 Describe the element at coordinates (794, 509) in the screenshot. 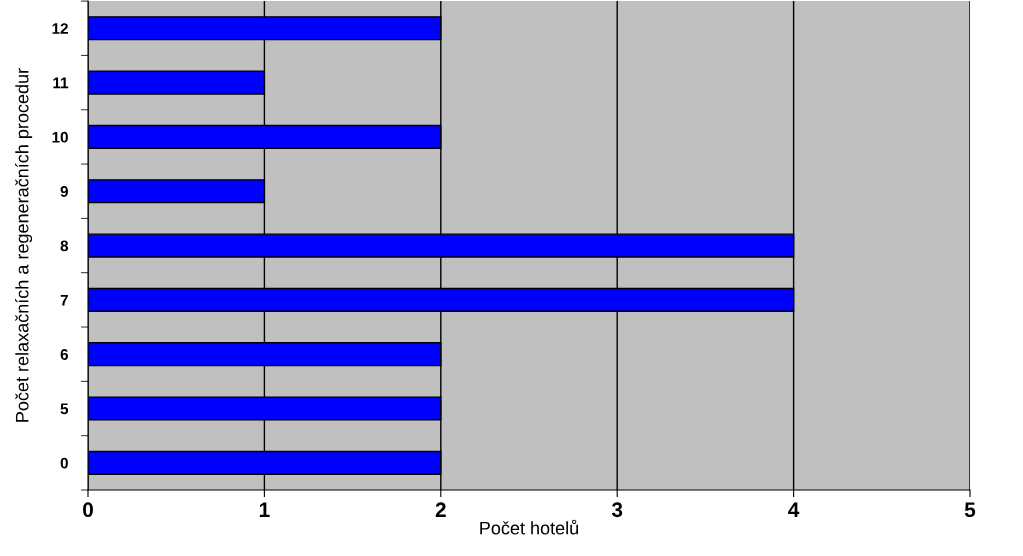

I see `x-tick-label: 4` at that location.